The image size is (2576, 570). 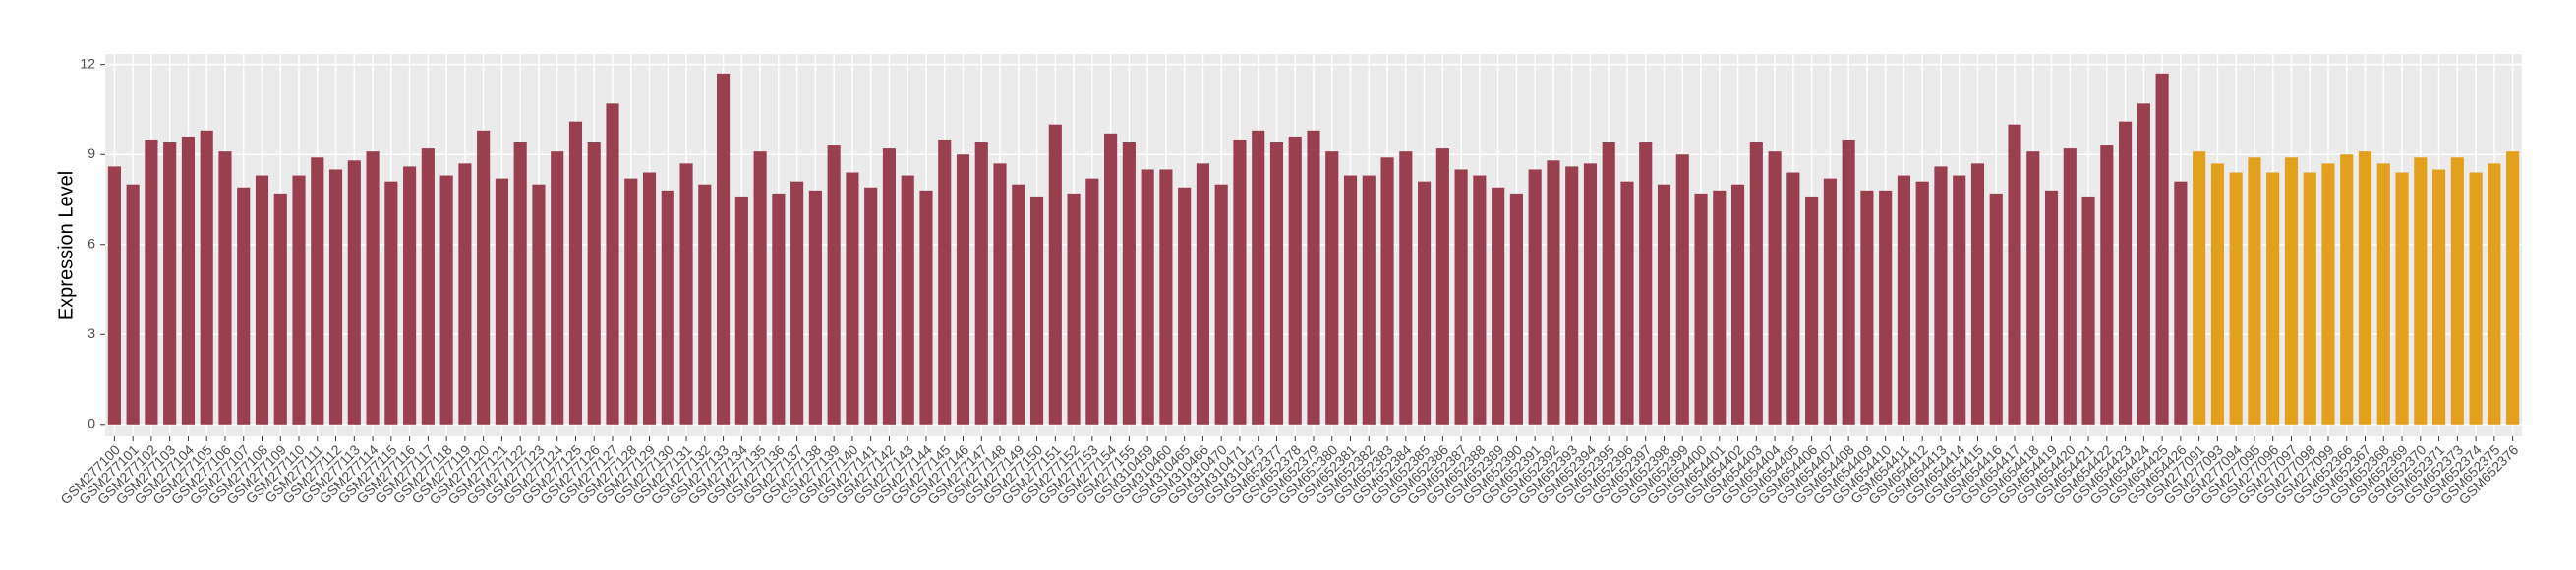 What do you see at coordinates (91, 422) in the screenshot?
I see `y-tick-label: 0` at bounding box center [91, 422].